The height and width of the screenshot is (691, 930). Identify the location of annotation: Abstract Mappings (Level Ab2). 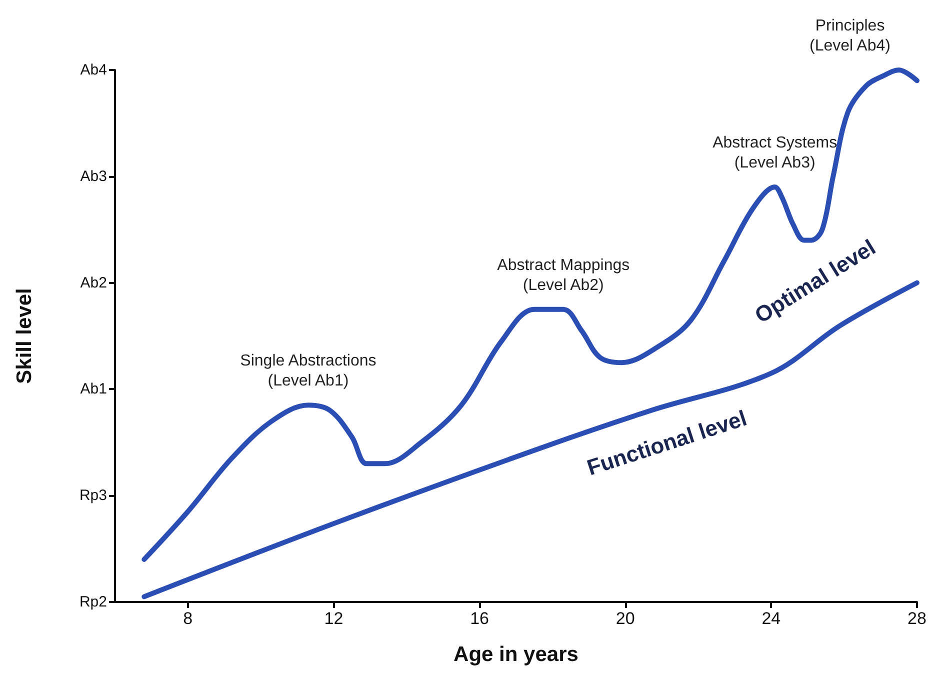
(563, 275).